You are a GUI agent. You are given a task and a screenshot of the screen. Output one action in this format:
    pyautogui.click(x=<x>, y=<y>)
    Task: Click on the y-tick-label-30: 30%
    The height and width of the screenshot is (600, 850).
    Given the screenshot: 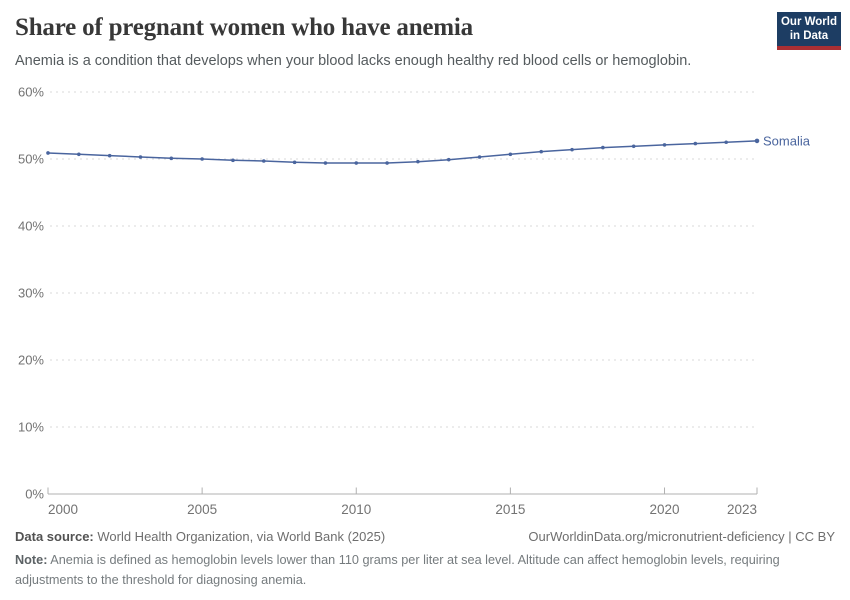 What is the action you would take?
    pyautogui.click(x=31, y=293)
    